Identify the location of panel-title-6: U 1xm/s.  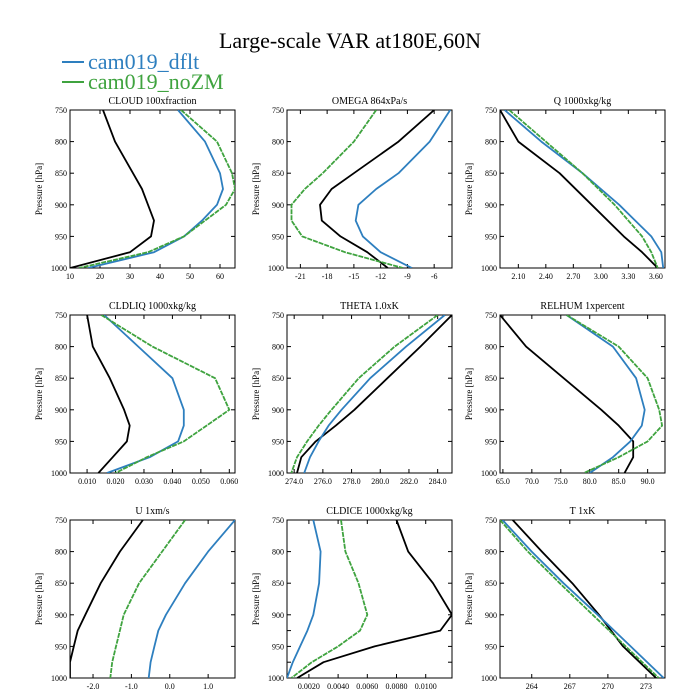
(152, 511).